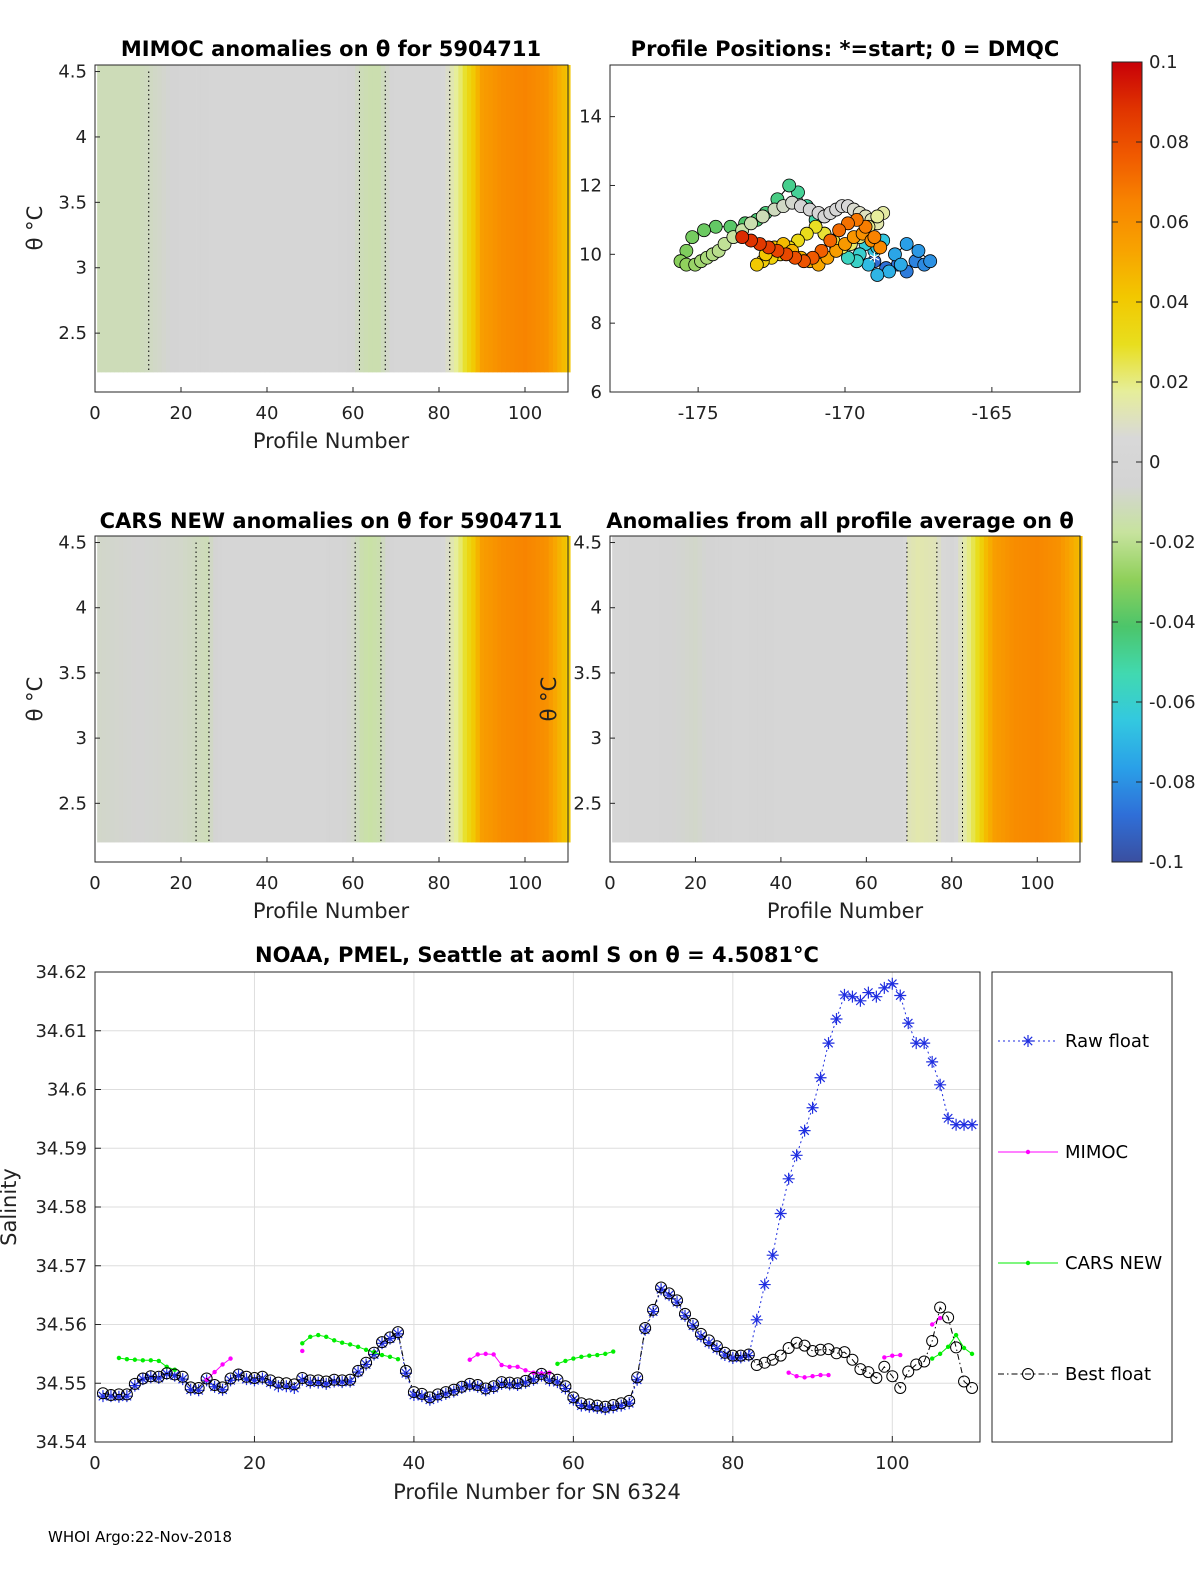  Describe the element at coordinates (61, 1207) in the screenshot. I see `y-tick-label: 34.58` at that location.